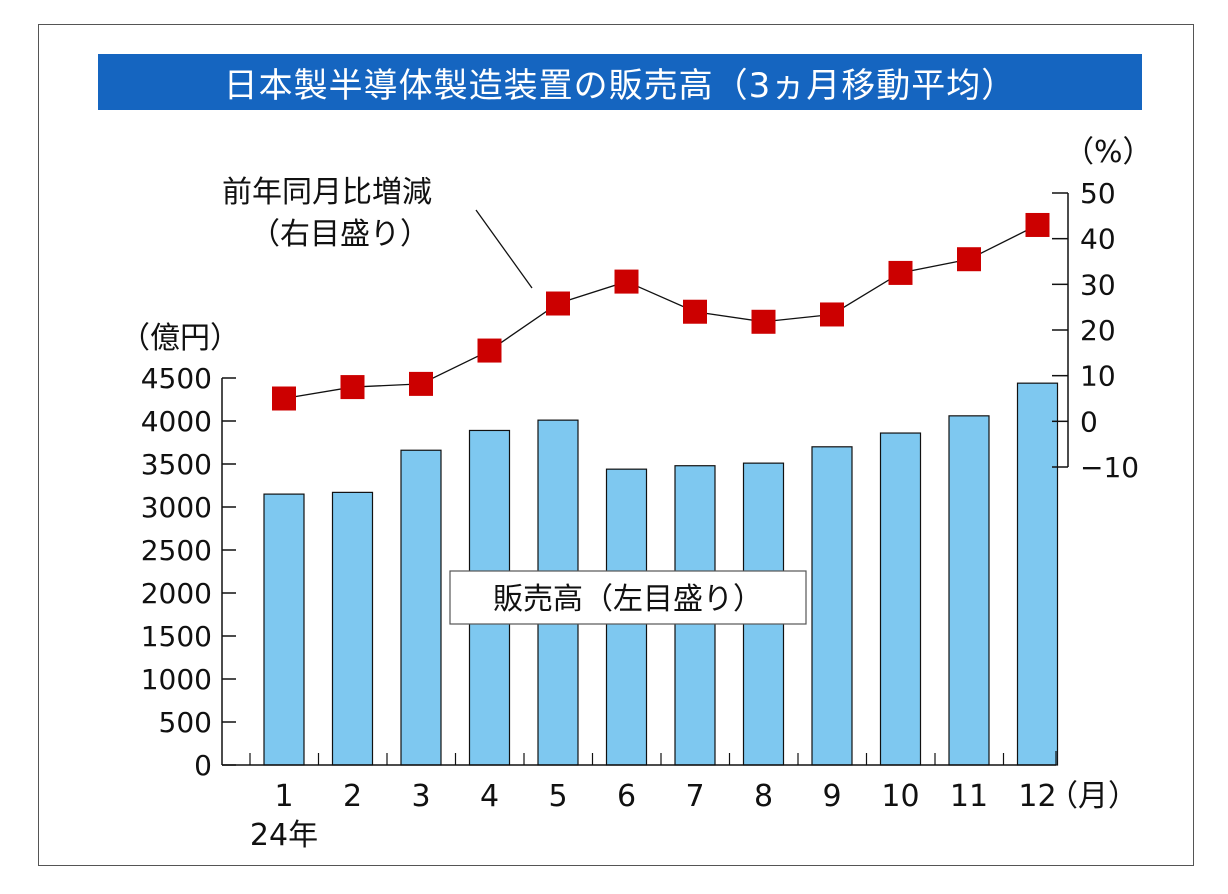 This screenshot has height=894, width=1228. I want to click on left-tick-label: 1500, so click(176, 636).